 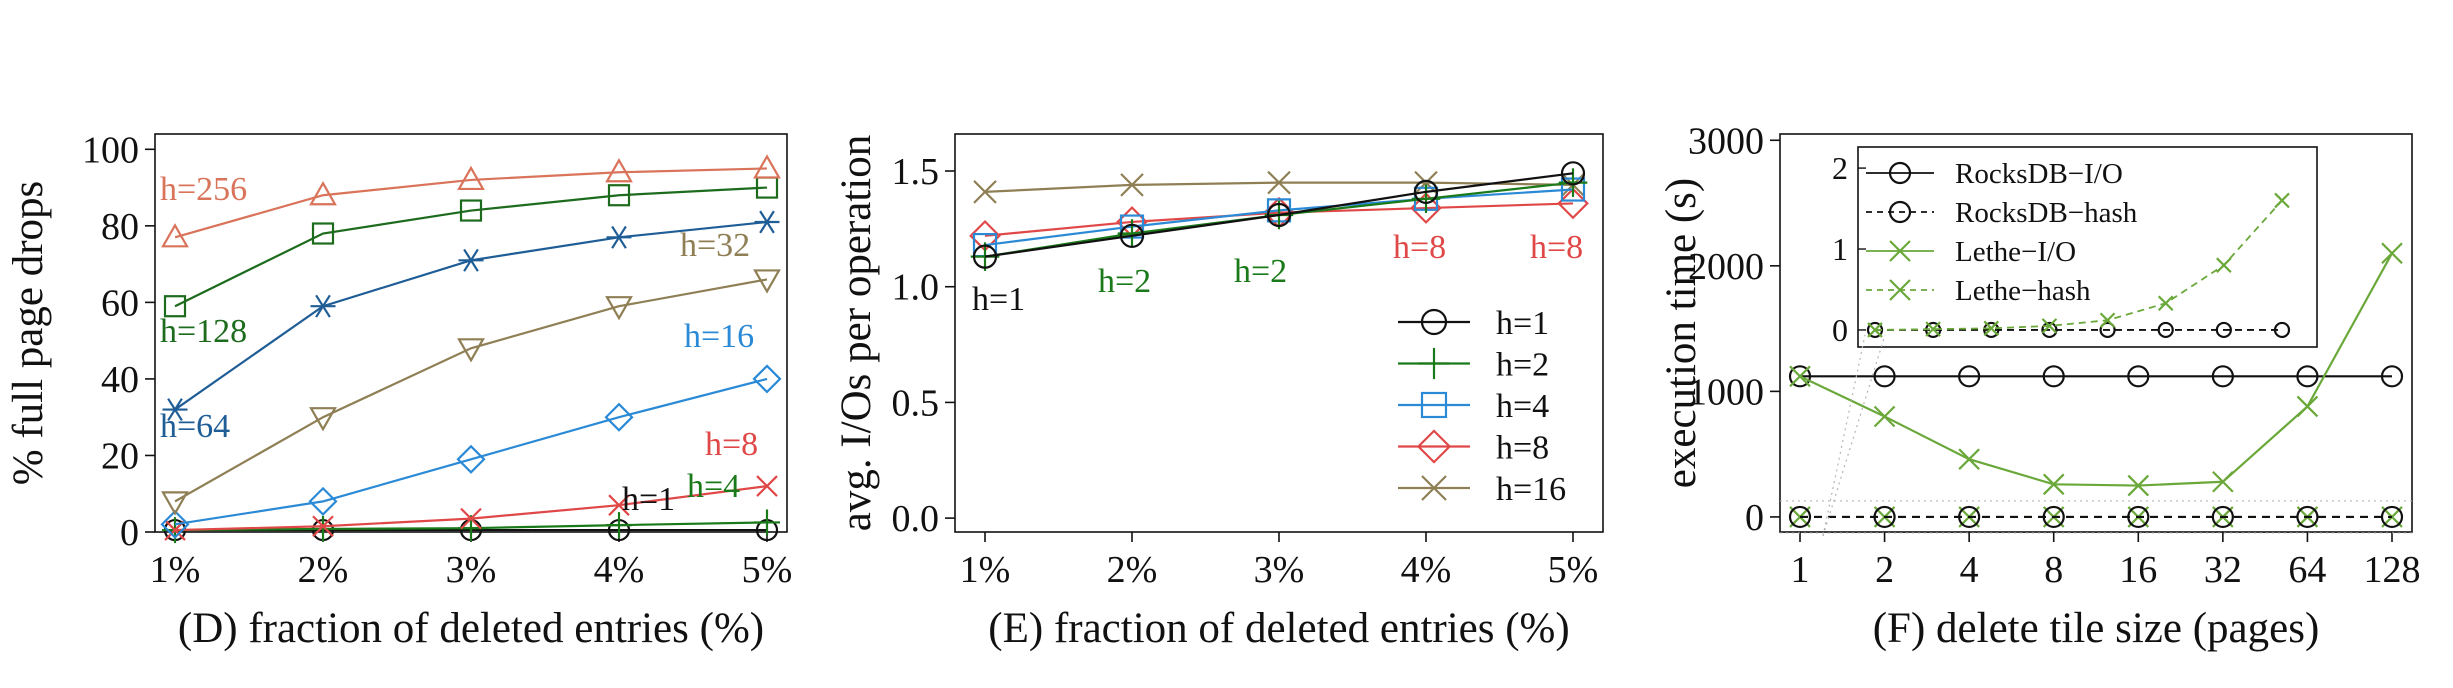 What do you see at coordinates (1278, 628) in the screenshot?
I see `x-axis-title: (E) fraction of deleted entries (%)` at bounding box center [1278, 628].